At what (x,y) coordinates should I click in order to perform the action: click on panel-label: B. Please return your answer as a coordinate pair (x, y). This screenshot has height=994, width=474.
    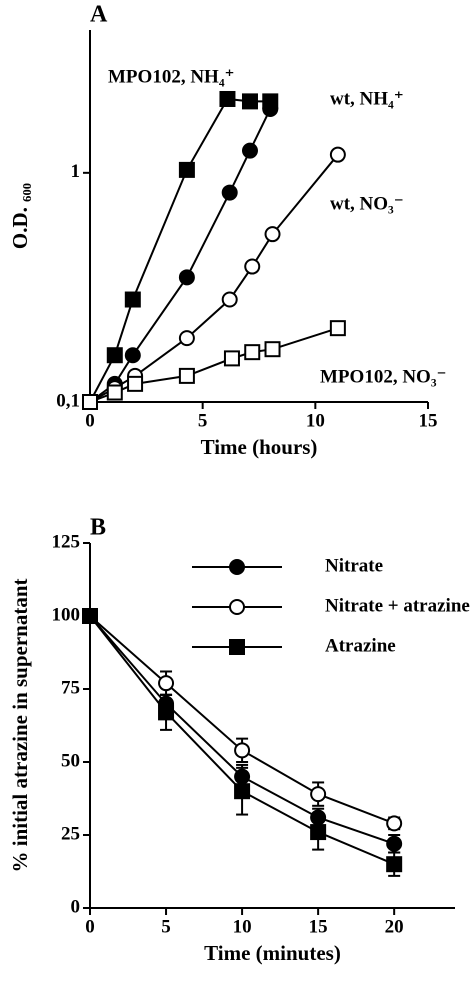
    Looking at the image, I should click on (98, 528).